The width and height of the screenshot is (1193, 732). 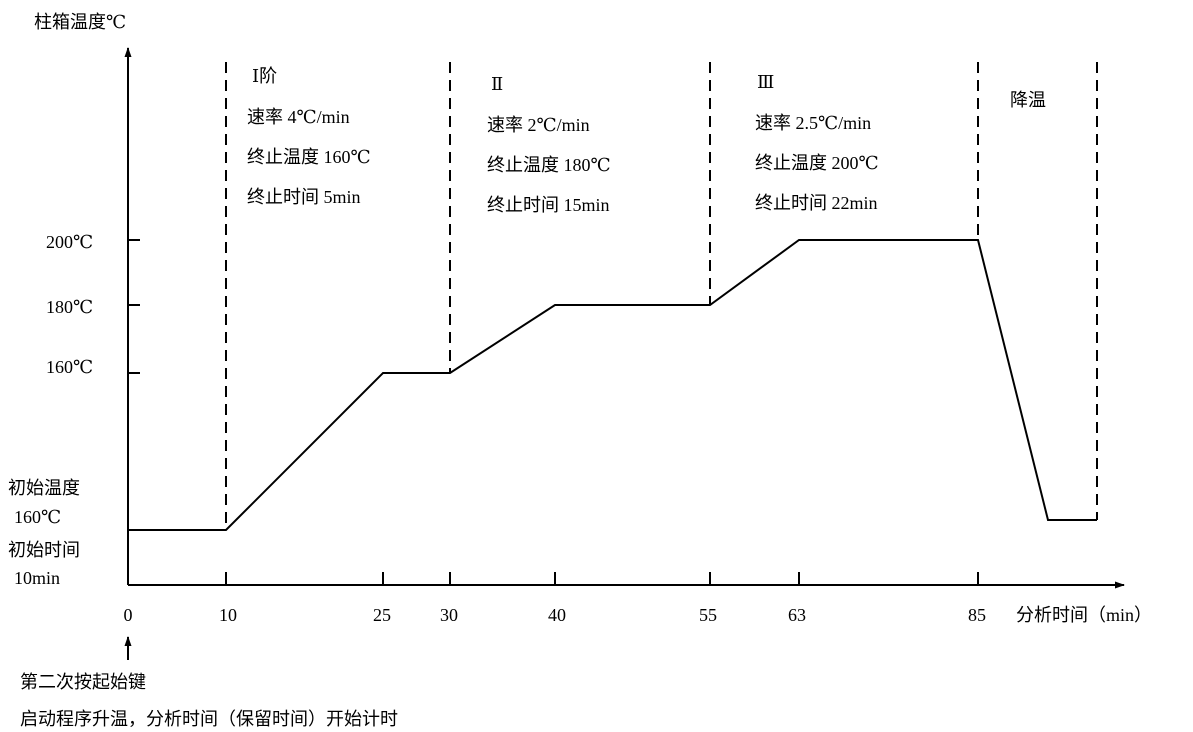 I want to click on y-axis-title: 柱箱温度℃, so click(x=80, y=22).